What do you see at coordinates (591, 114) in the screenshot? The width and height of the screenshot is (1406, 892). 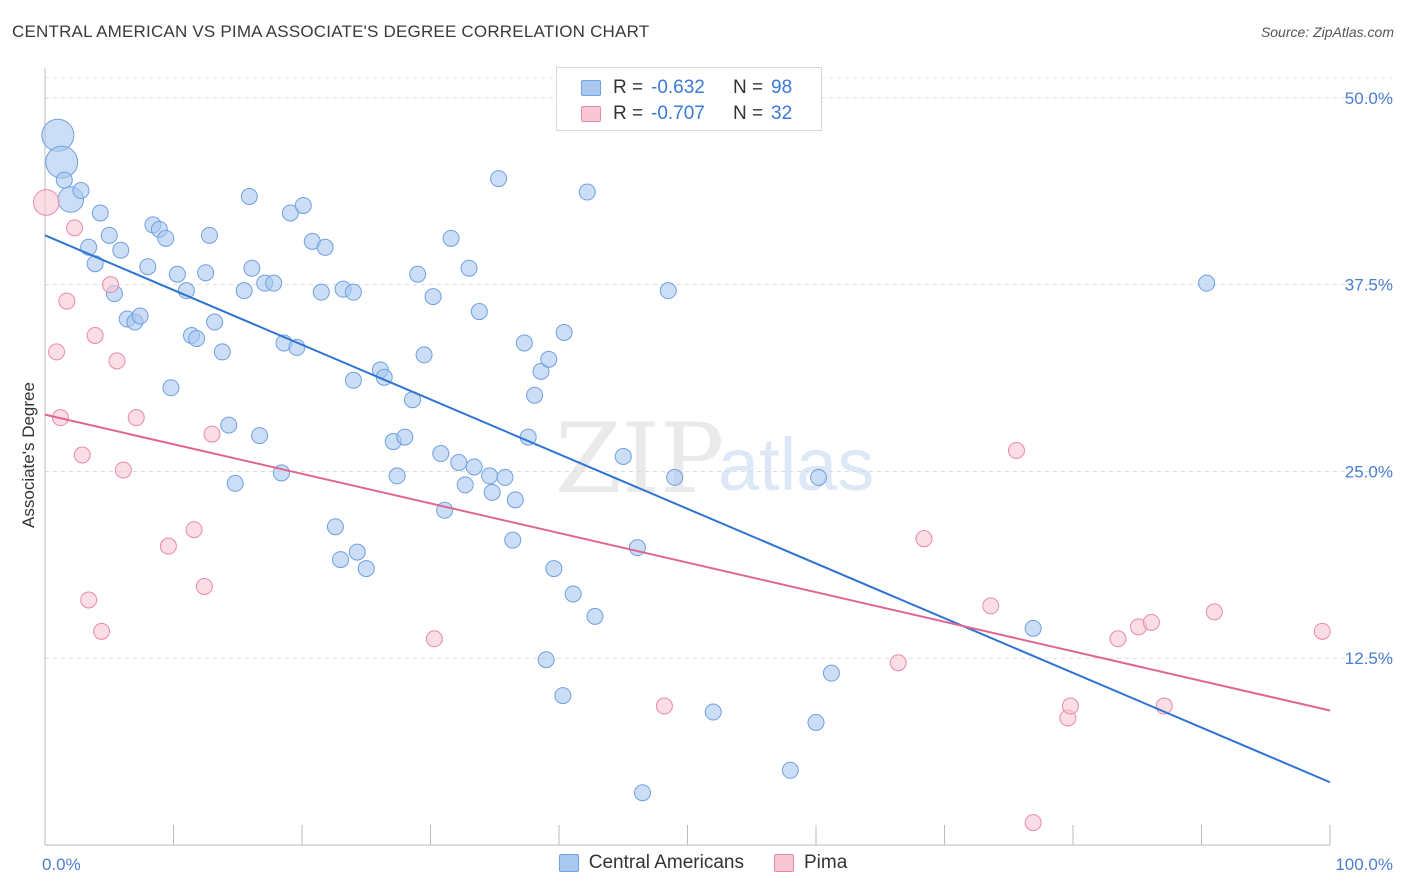 I see `legend-swatch-pima` at bounding box center [591, 114].